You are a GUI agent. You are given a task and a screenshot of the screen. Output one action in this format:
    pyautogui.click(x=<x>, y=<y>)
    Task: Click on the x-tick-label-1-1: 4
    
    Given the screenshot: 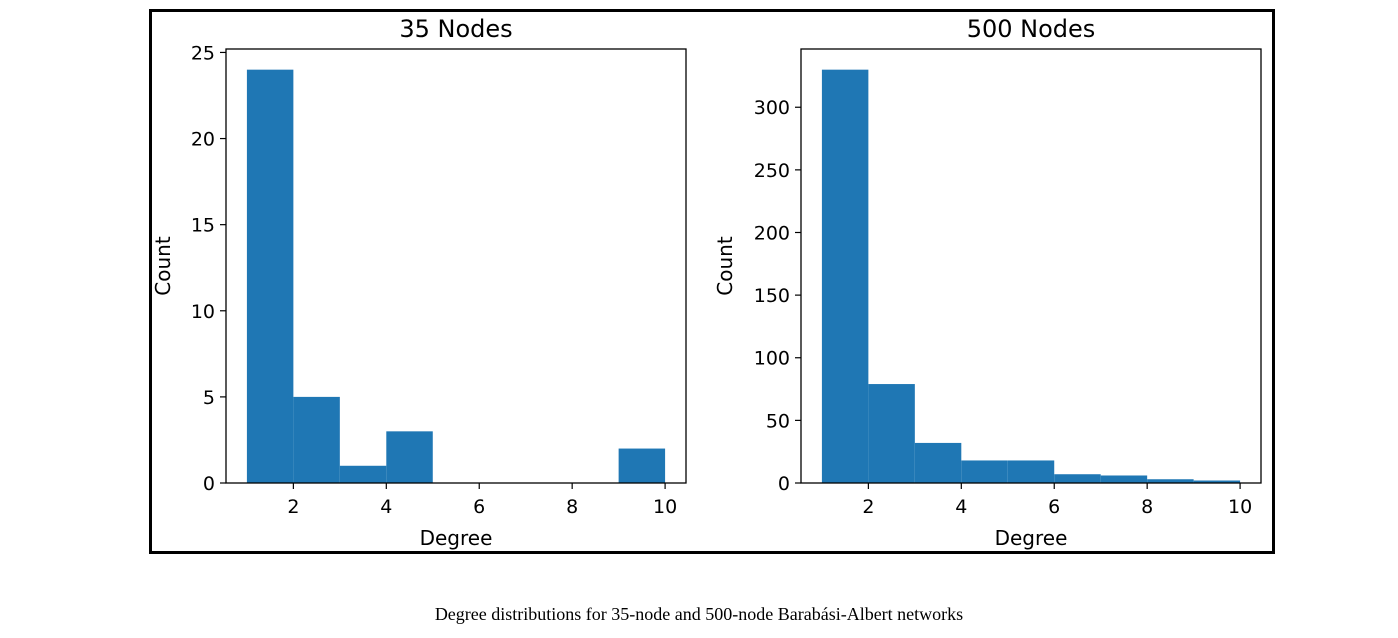 What is the action you would take?
    pyautogui.click(x=961, y=507)
    